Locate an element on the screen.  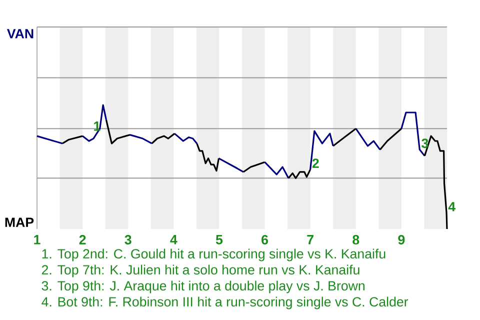
annotation: 3 is located at coordinates (425, 143).